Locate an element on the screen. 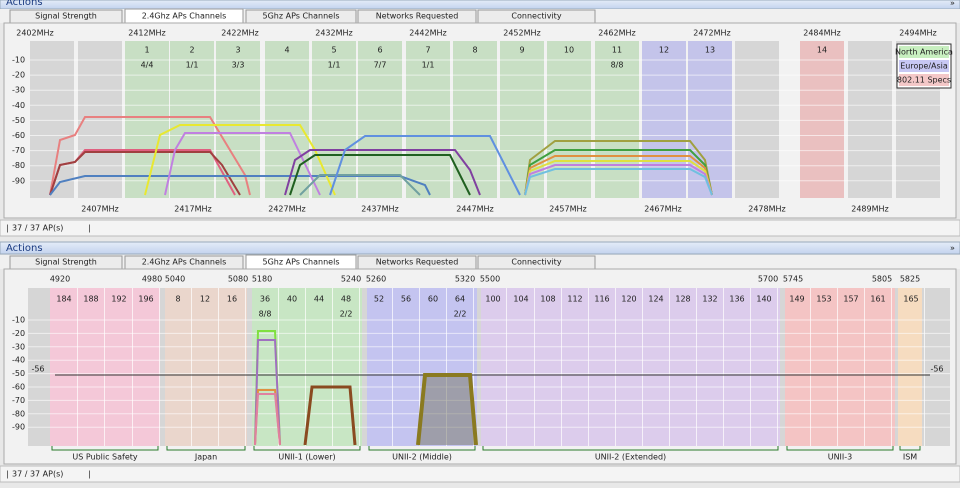 This screenshot has height=488, width=960. channel-label: 5 is located at coordinates (333, 50).